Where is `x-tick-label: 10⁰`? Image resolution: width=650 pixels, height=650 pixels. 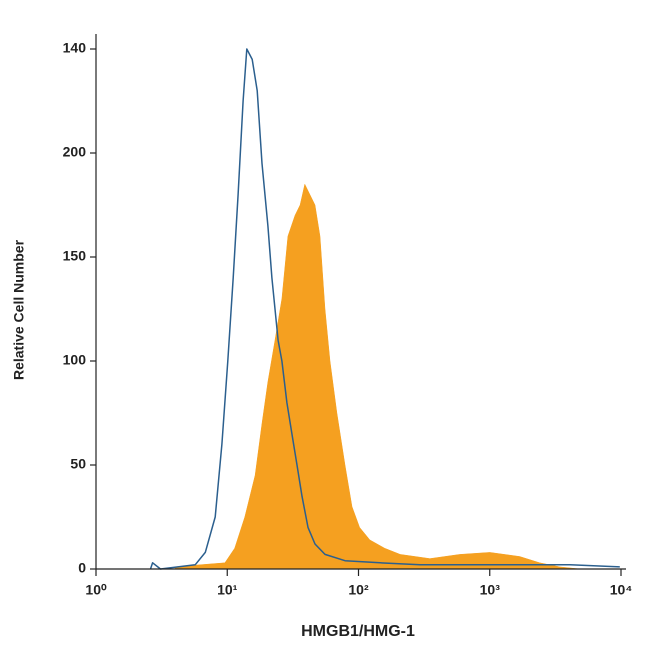
x-tick-label: 10⁰ is located at coordinates (96, 590).